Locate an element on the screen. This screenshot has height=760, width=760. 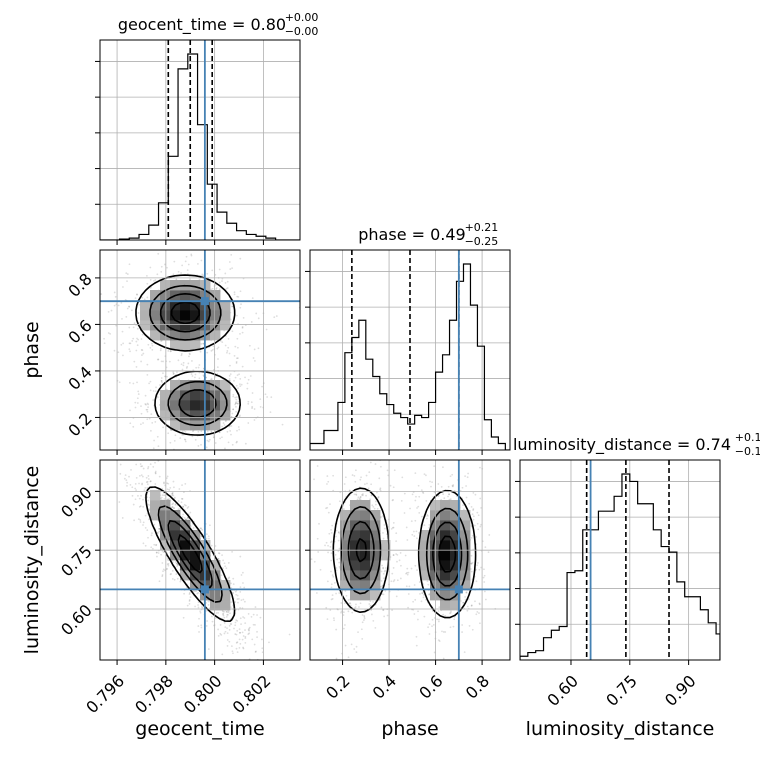
tick-label-x: 0.802 is located at coordinates (252, 694).